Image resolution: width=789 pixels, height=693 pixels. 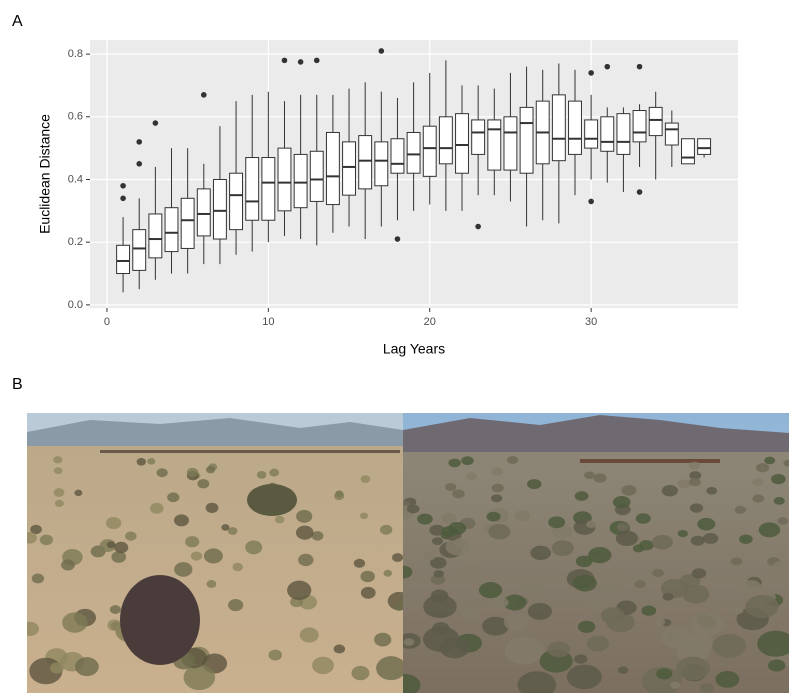 What do you see at coordinates (250, 451) in the screenshot?
I see `fence` at bounding box center [250, 451].